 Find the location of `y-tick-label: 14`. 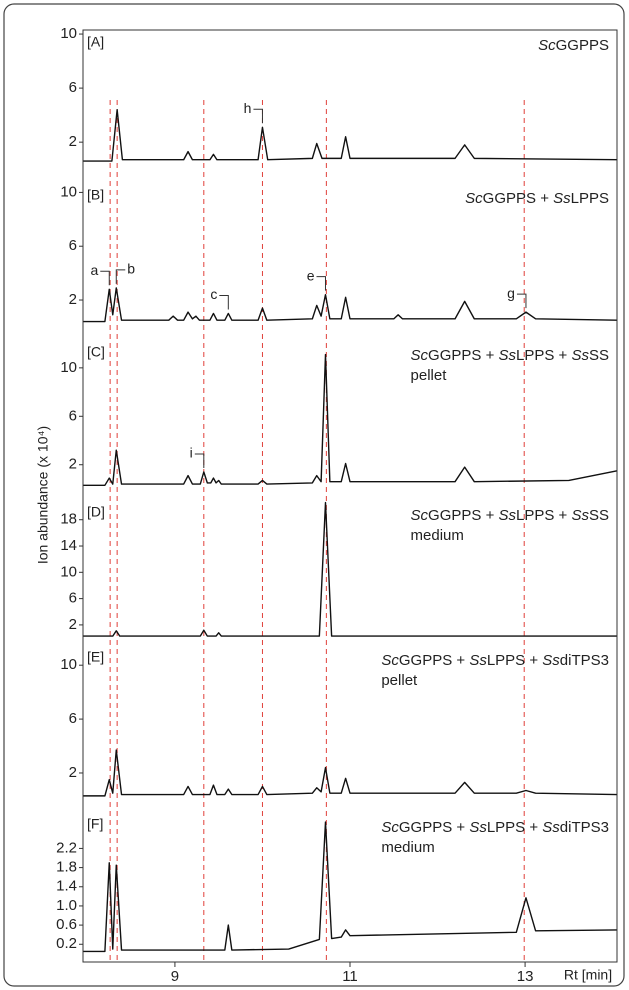

y-tick-label: 14 is located at coordinates (68, 545).